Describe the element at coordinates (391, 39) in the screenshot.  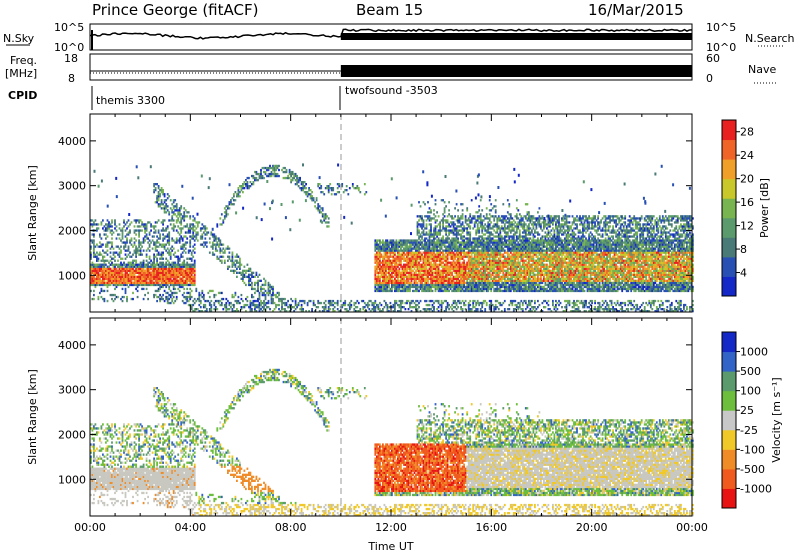
I see `nsky-trace` at that location.